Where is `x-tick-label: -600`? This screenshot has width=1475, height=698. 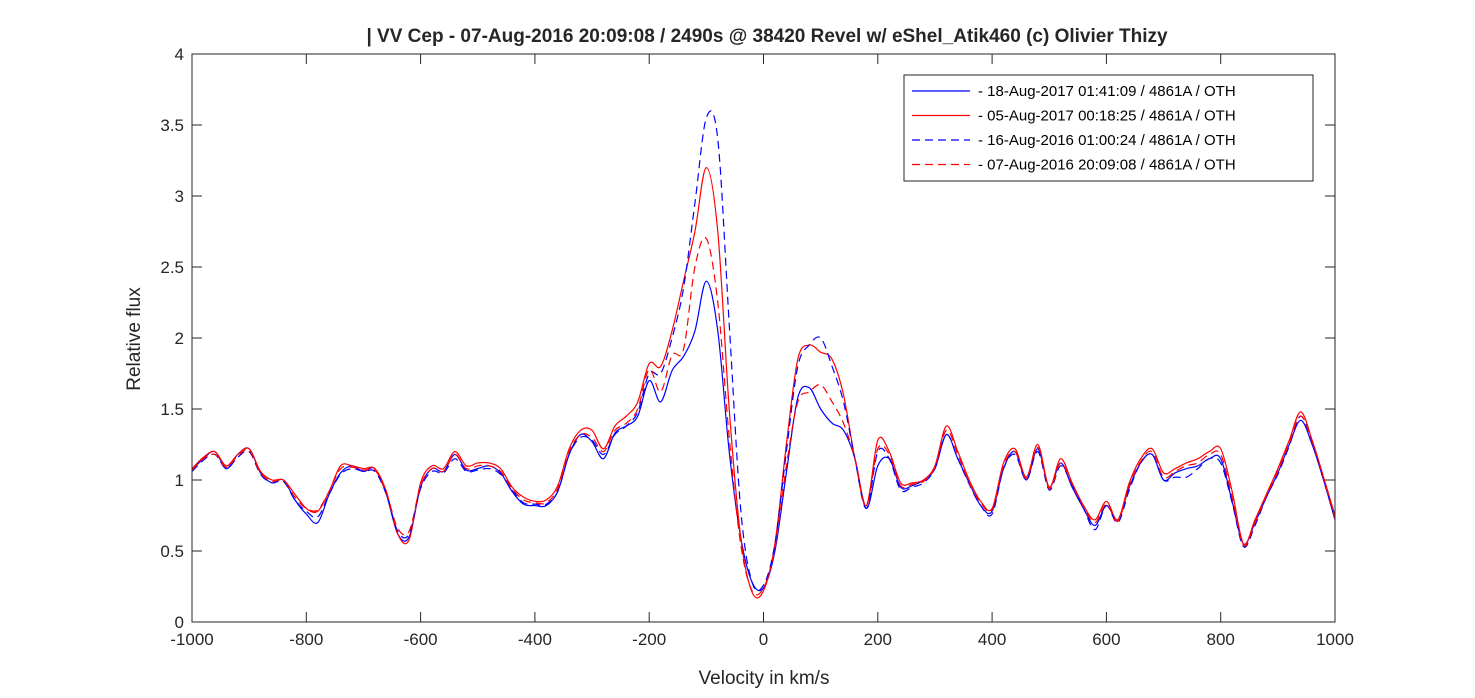 x-tick-label: -600 is located at coordinates (421, 639).